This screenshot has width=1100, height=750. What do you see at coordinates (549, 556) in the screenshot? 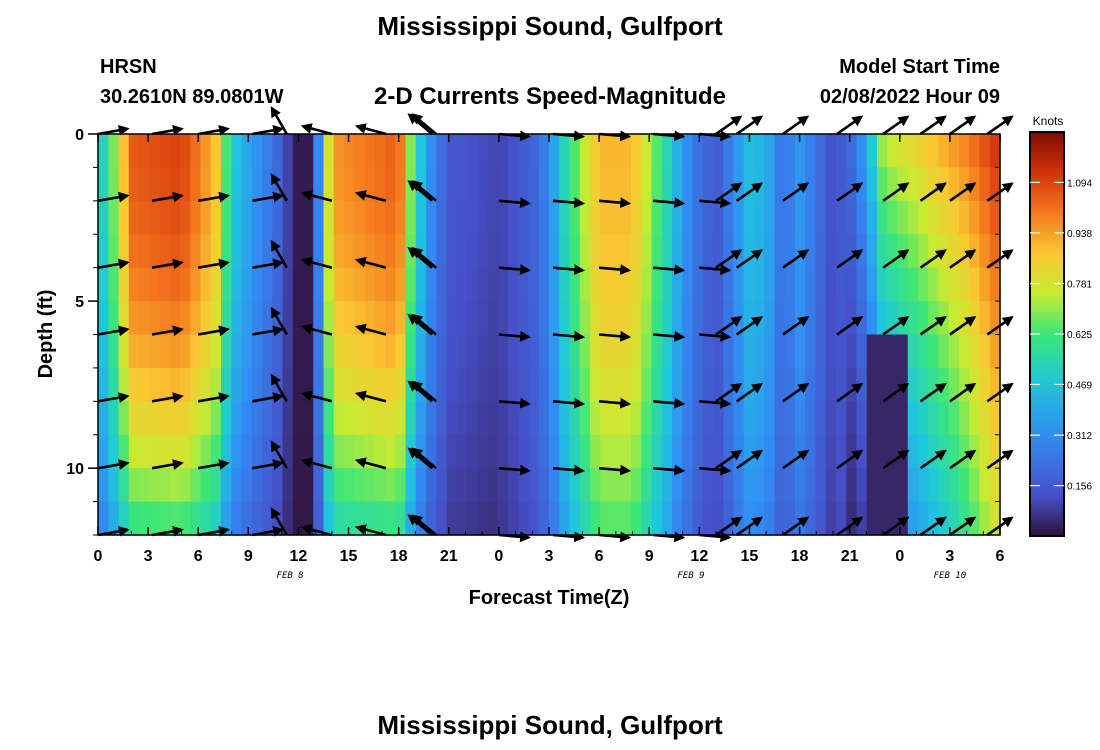
I see `x-tick-label: 3` at bounding box center [549, 556].